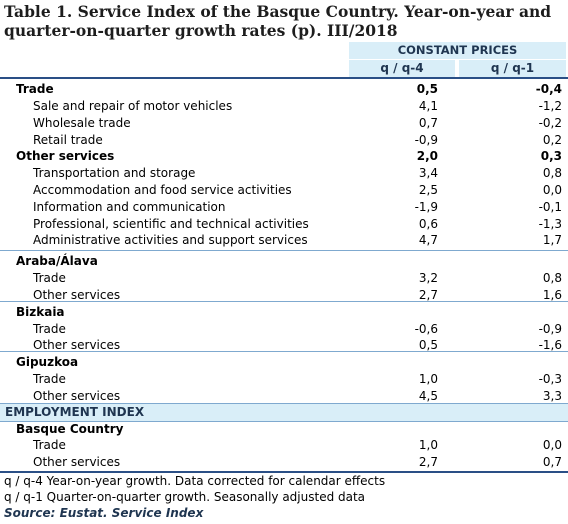  Describe the element at coordinates (129, 207) in the screenshot. I see `row-label: Information and communication` at that location.